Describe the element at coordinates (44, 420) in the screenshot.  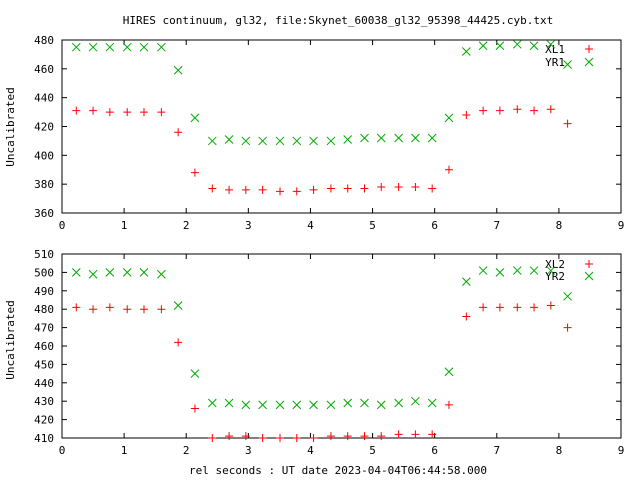
I see `y-tick-label: 420` at that location.